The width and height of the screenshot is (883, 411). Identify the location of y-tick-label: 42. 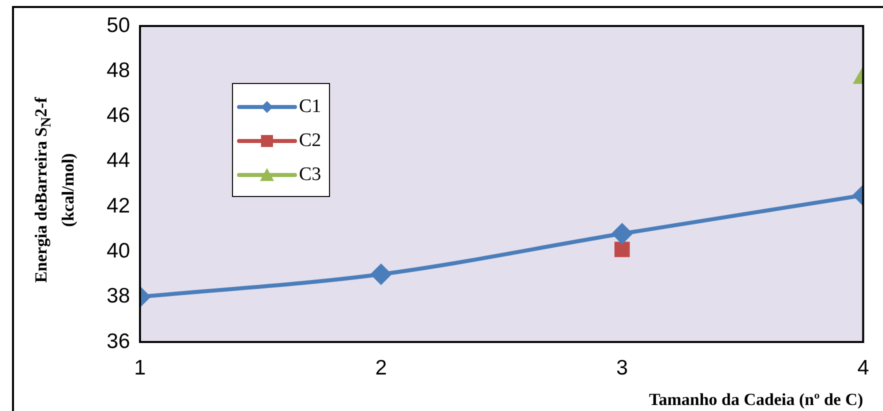
(118, 206).